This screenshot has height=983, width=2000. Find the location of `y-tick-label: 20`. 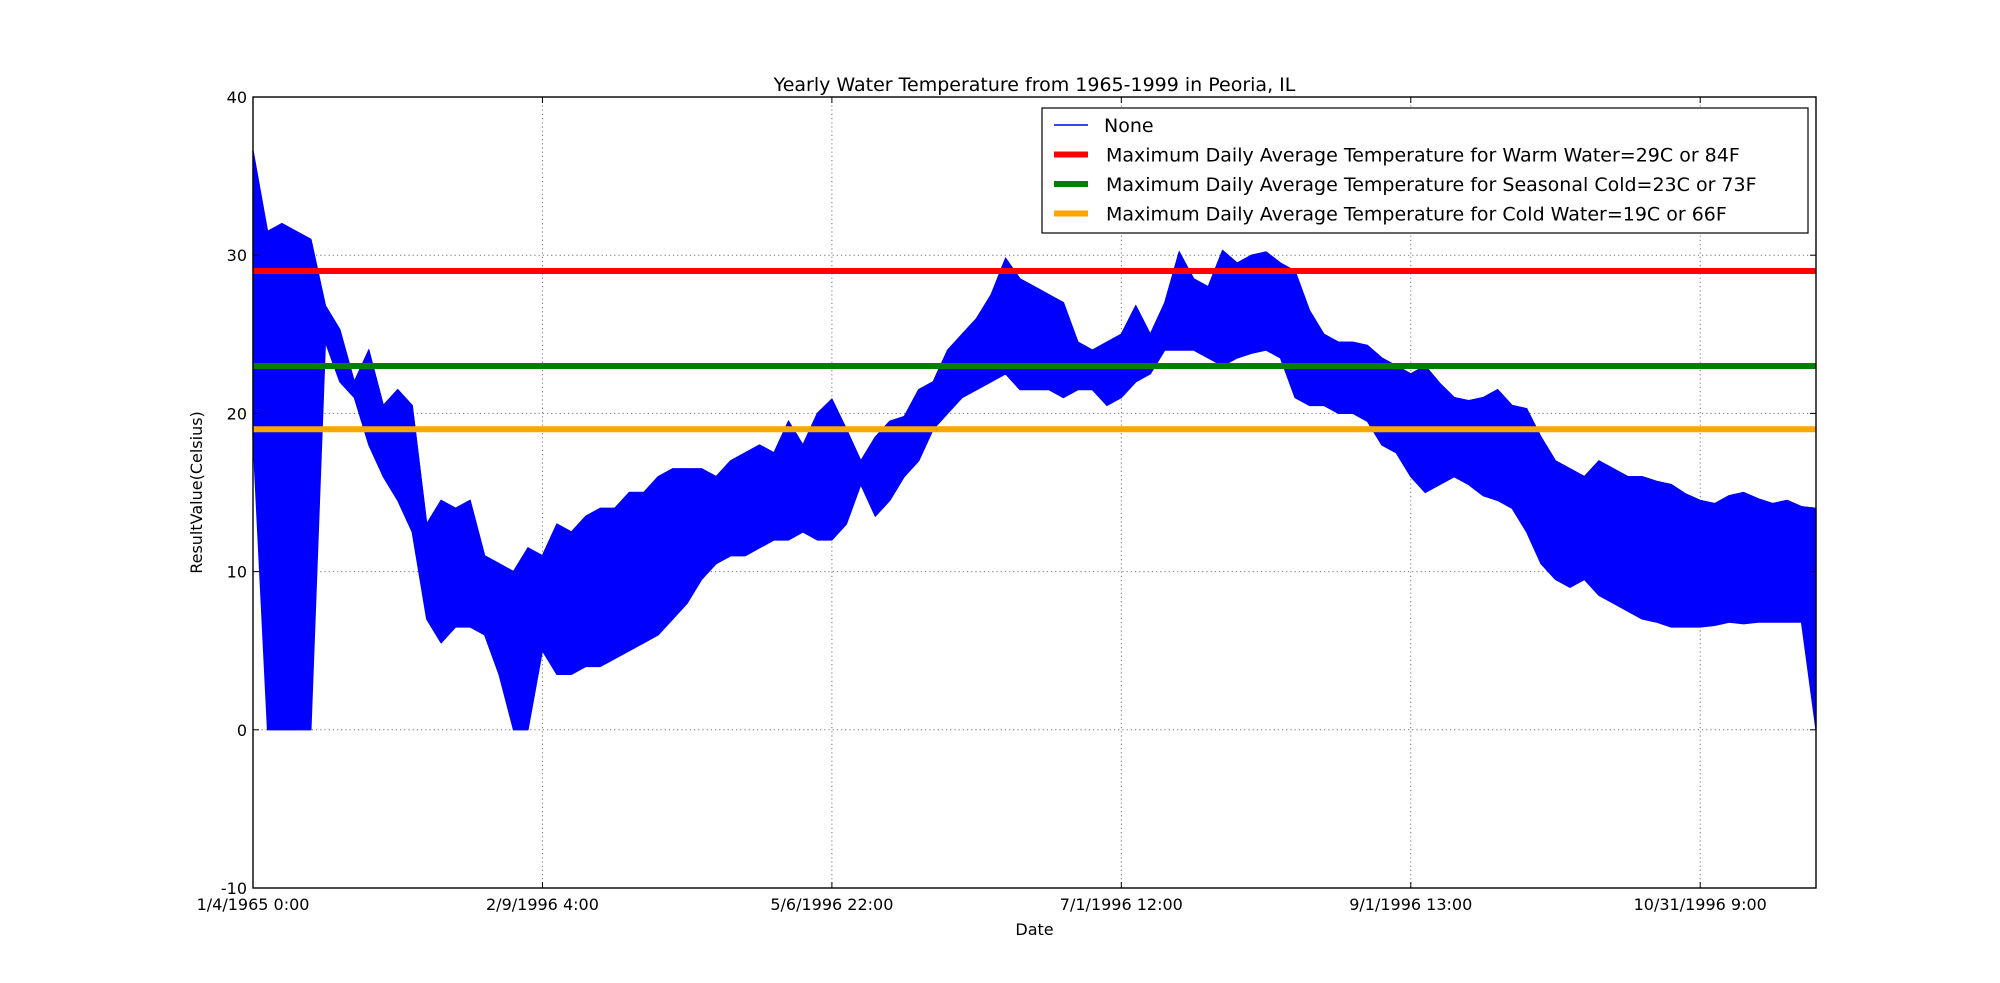

y-tick-label: 20 is located at coordinates (237, 413).